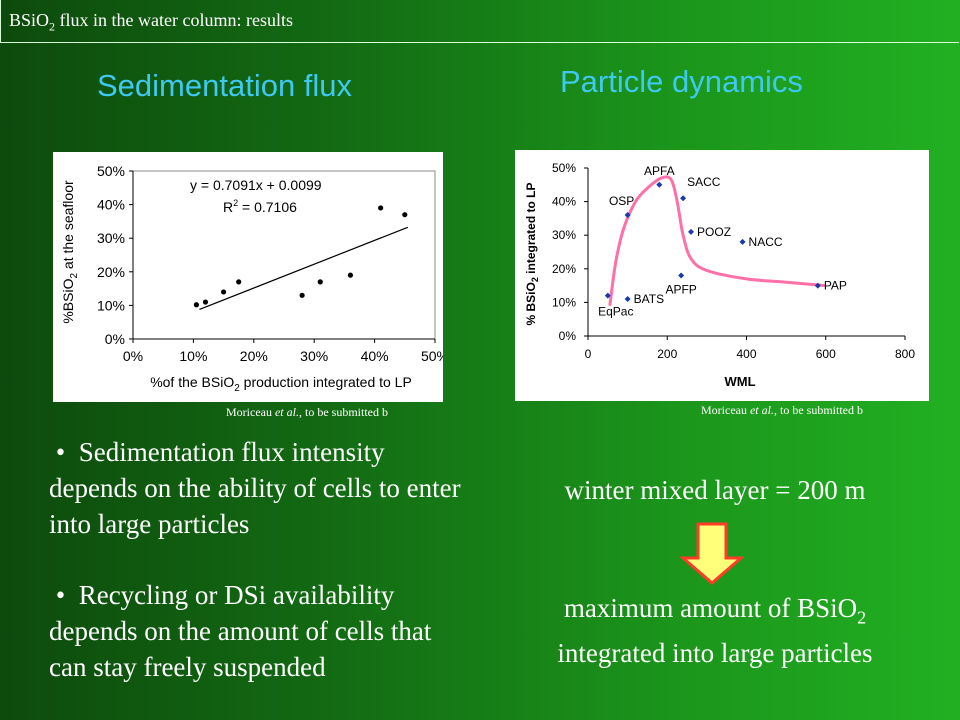 Image resolution: width=960 pixels, height=720 pixels. I want to click on point-label: OSP, so click(621, 201).